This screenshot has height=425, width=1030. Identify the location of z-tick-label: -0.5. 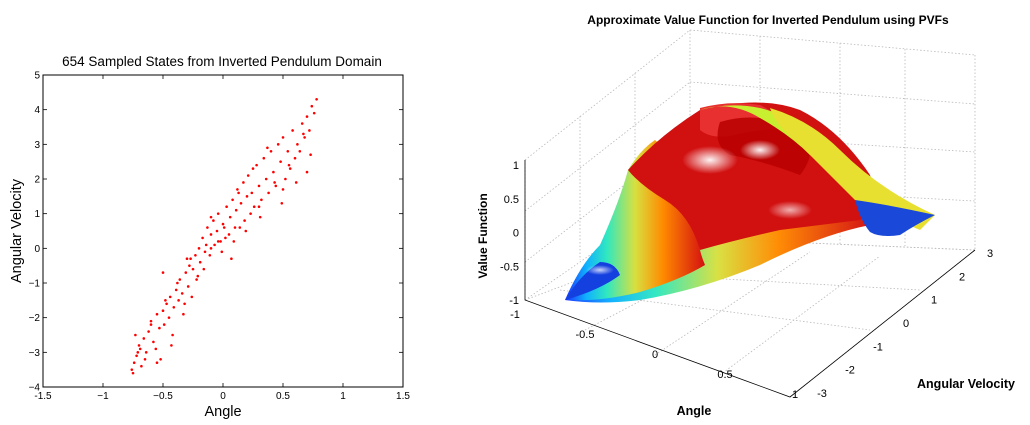
(509, 267).